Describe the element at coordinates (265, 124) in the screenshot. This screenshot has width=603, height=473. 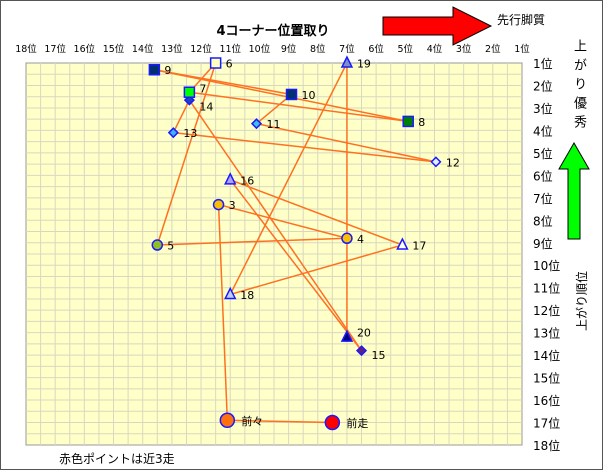
I see `point-11: 11` at that location.